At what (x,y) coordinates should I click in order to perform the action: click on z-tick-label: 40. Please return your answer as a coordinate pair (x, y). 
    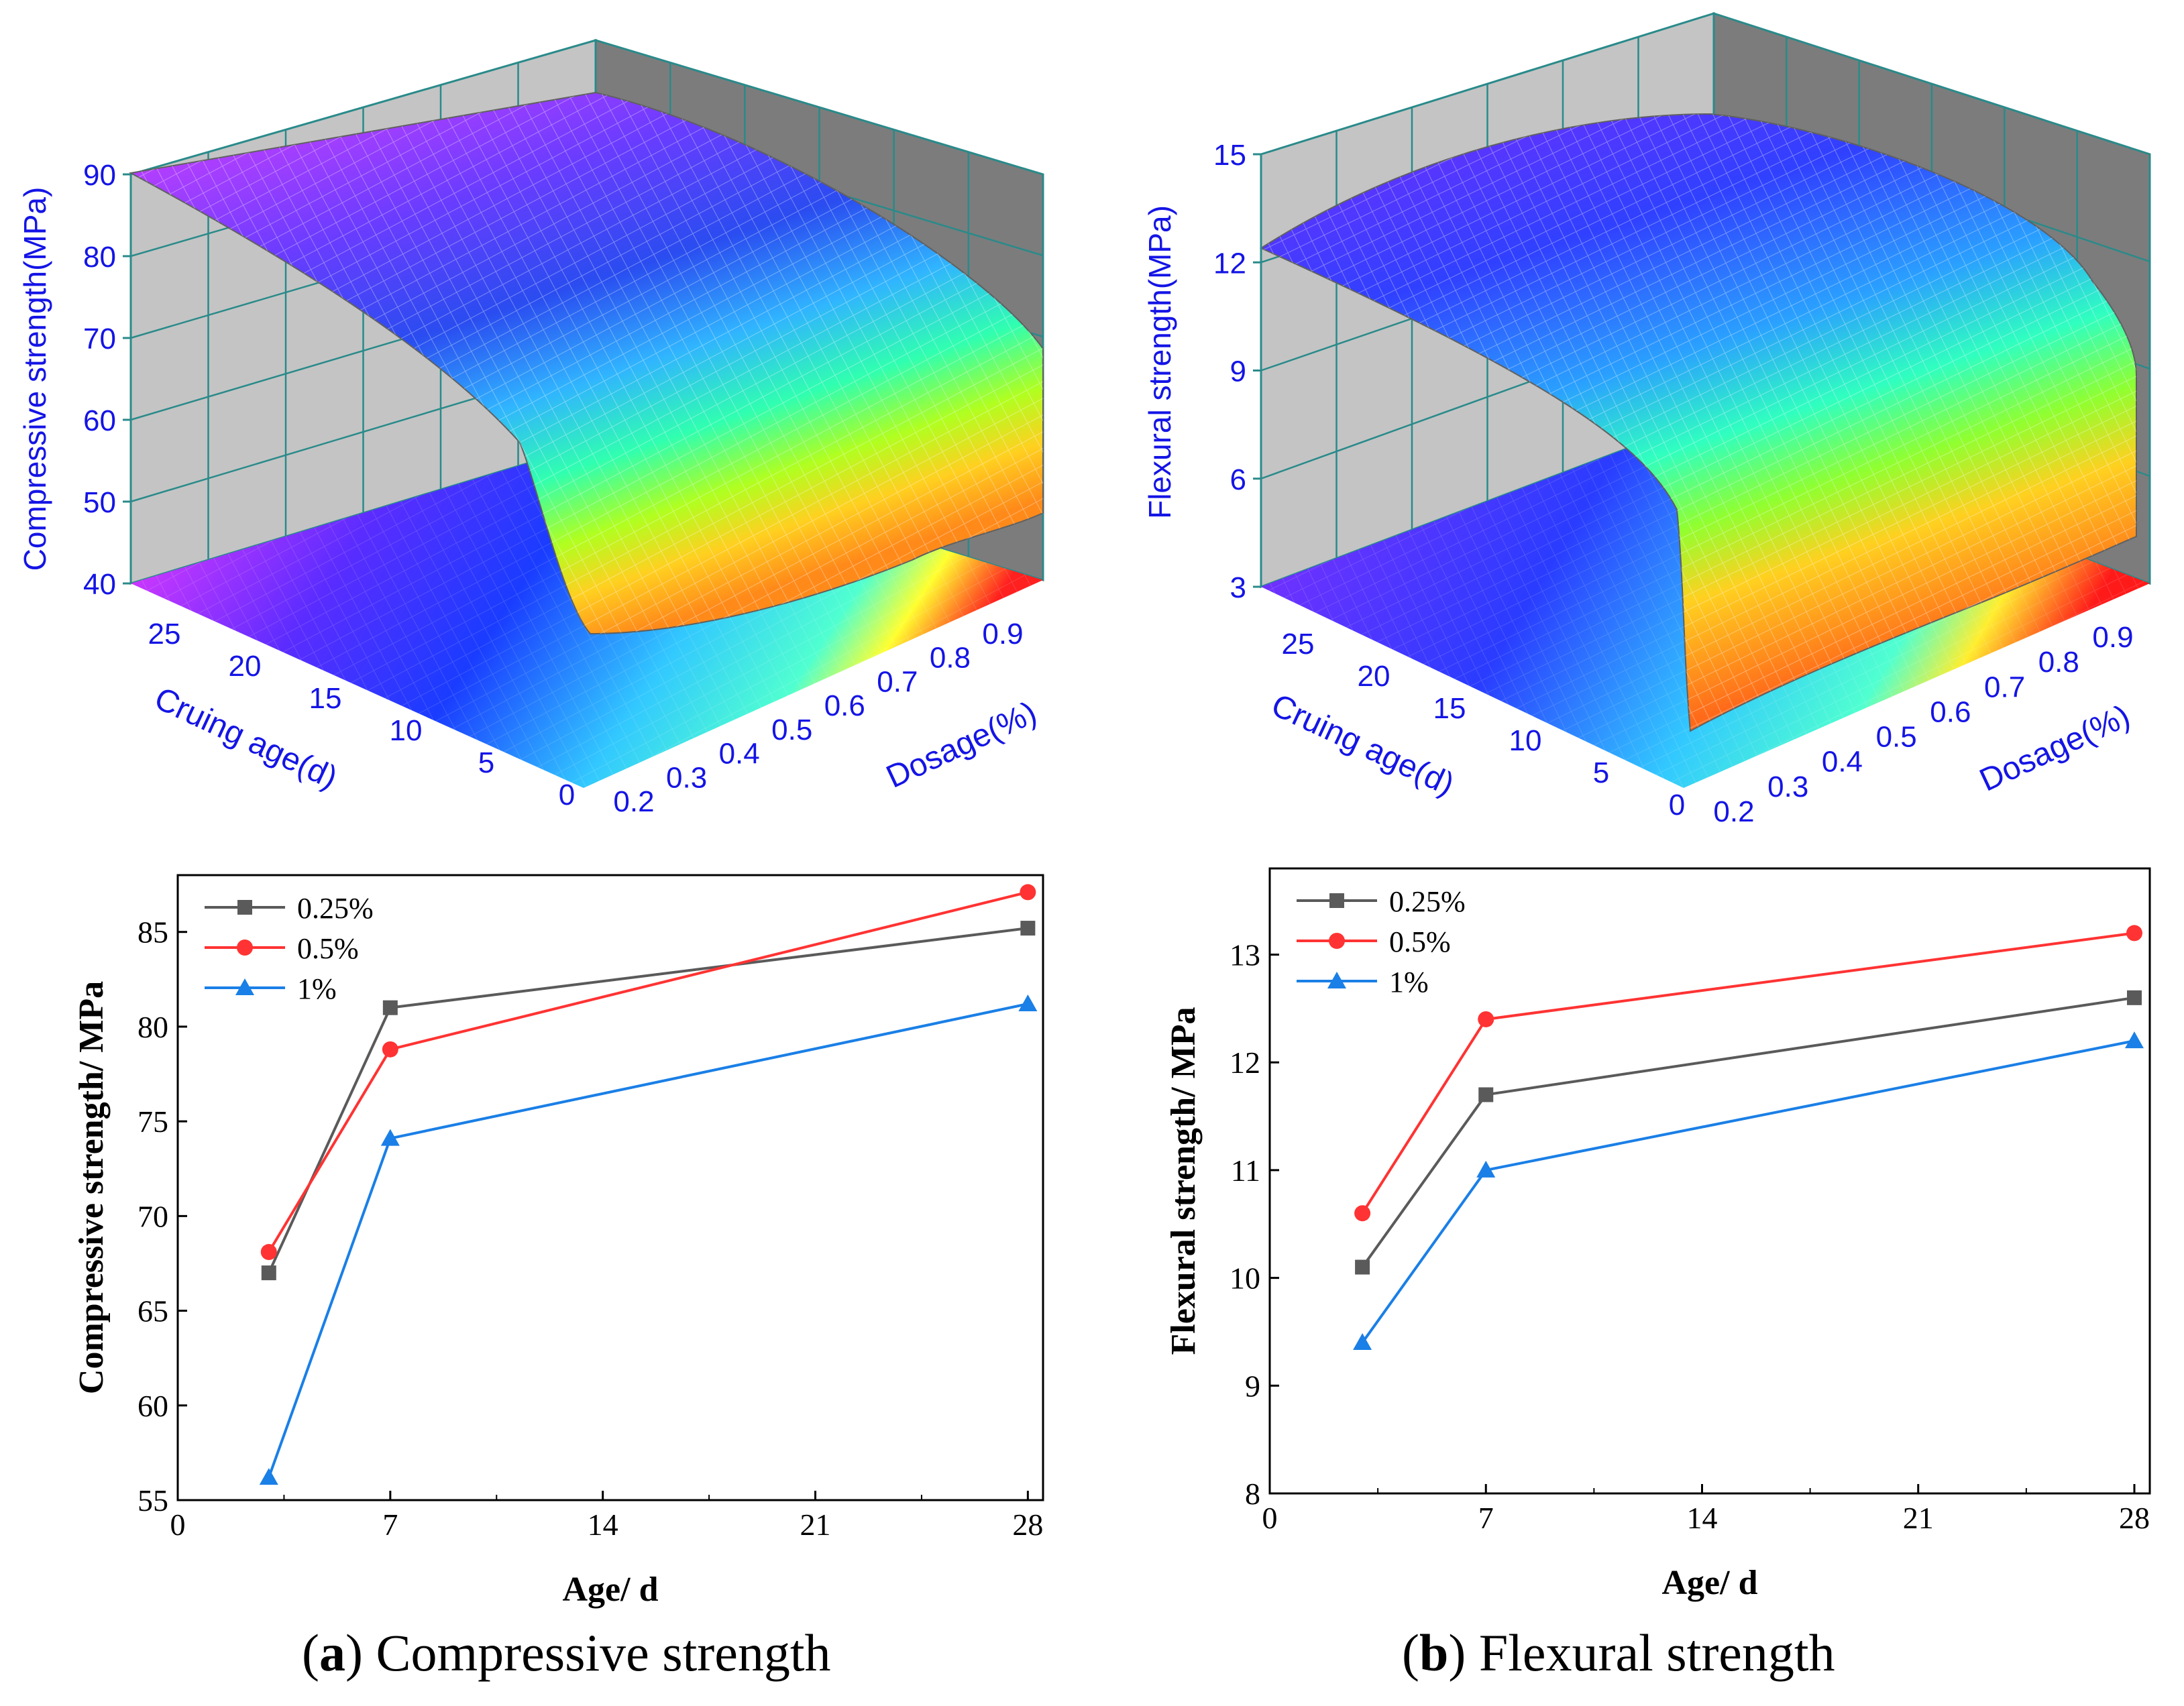
    Looking at the image, I should click on (100, 584).